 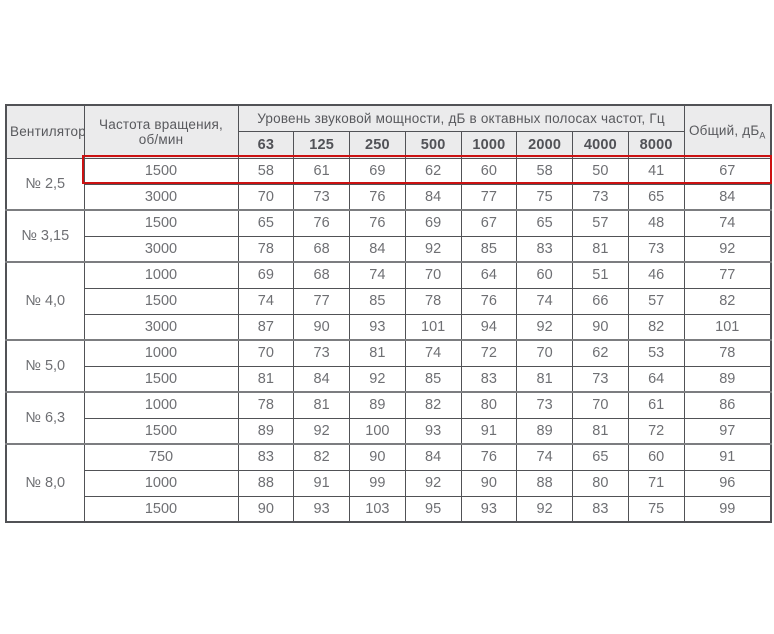 I want to click on table-row: № 3,15 1500 65 76 76 69 67 65 57 48 74, so click(x=388, y=236).